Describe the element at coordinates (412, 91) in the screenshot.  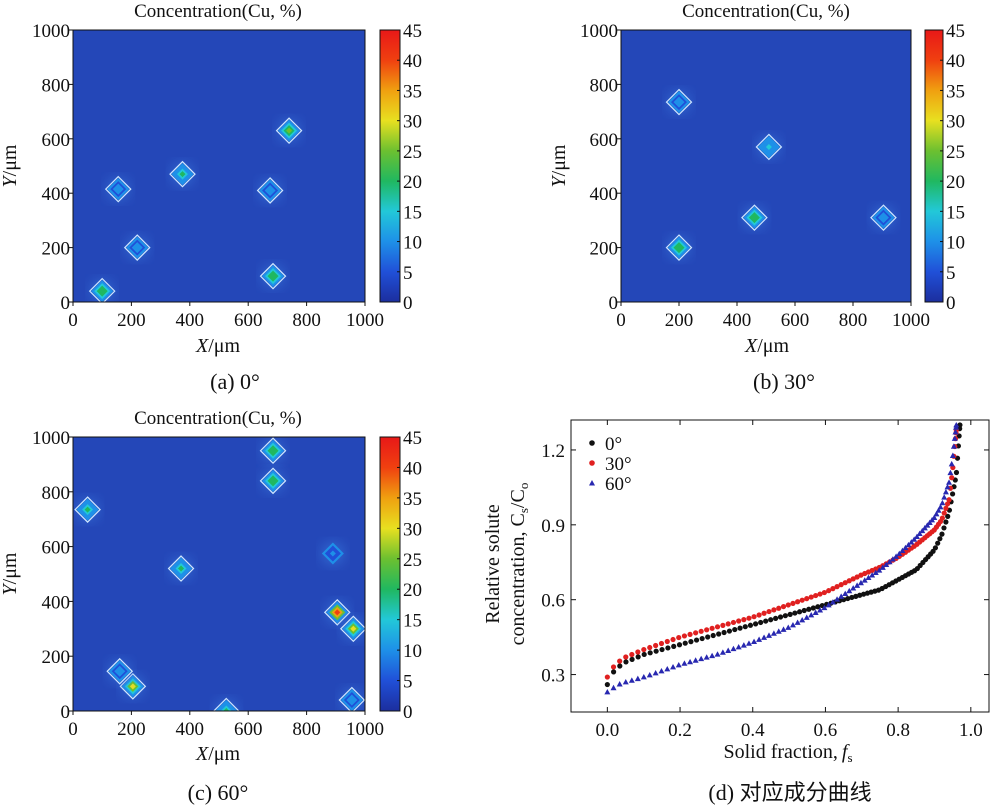
I see `colorbar-tick-label: 35` at that location.